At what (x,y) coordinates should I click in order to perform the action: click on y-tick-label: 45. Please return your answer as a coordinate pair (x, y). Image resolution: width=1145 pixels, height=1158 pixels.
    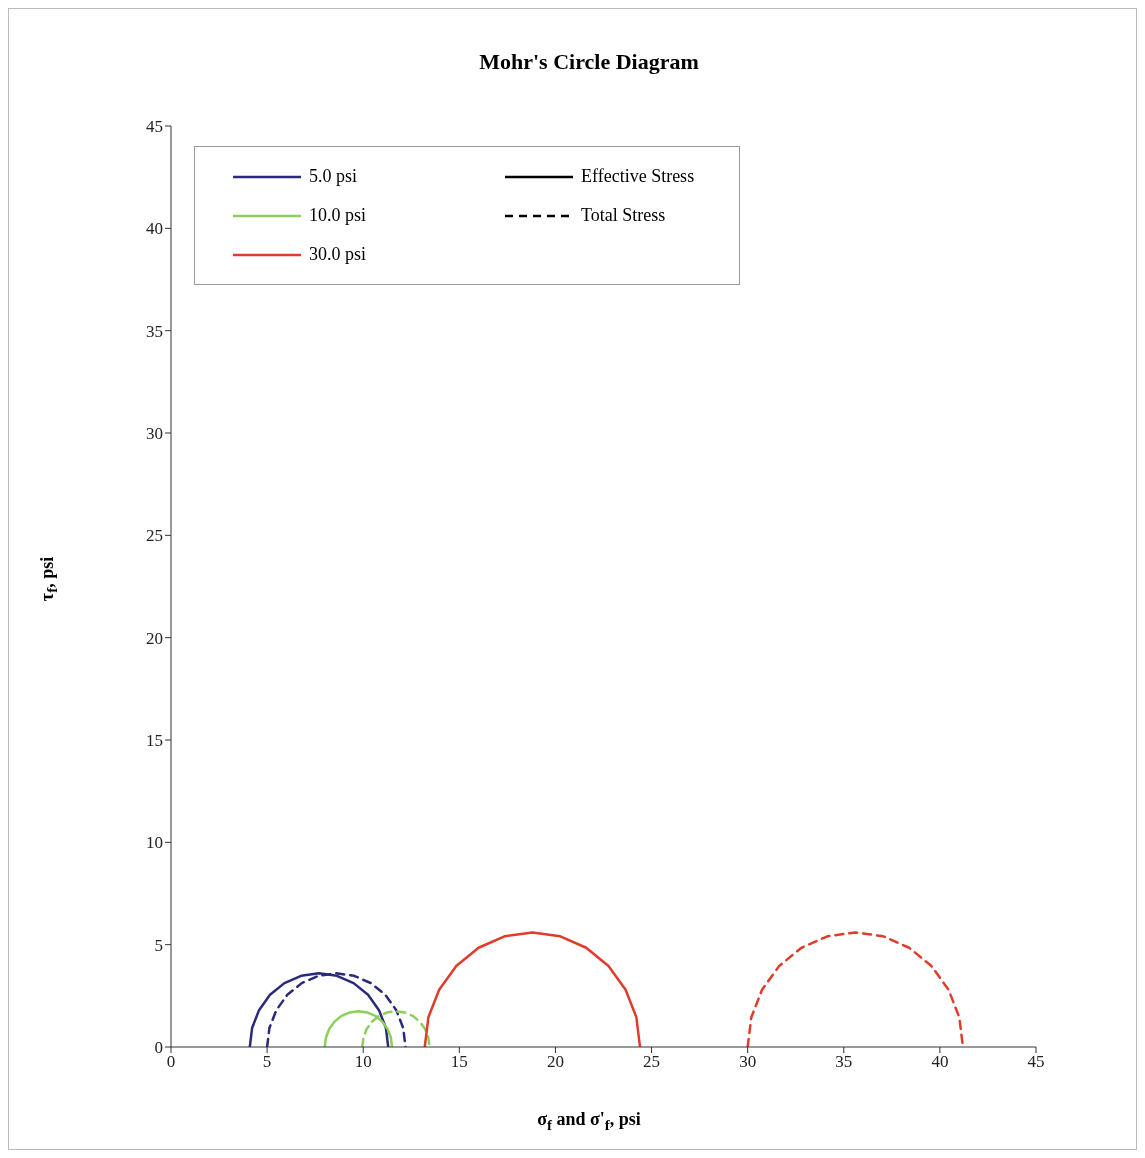
    Looking at the image, I should click on (154, 127).